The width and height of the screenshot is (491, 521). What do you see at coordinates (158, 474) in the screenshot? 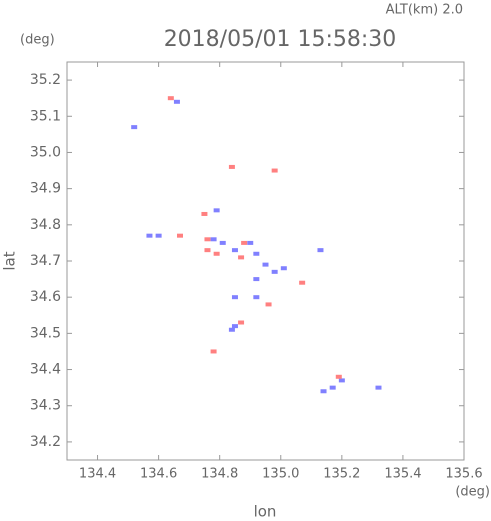
I see `x-tick-label: 134.6` at bounding box center [158, 474].